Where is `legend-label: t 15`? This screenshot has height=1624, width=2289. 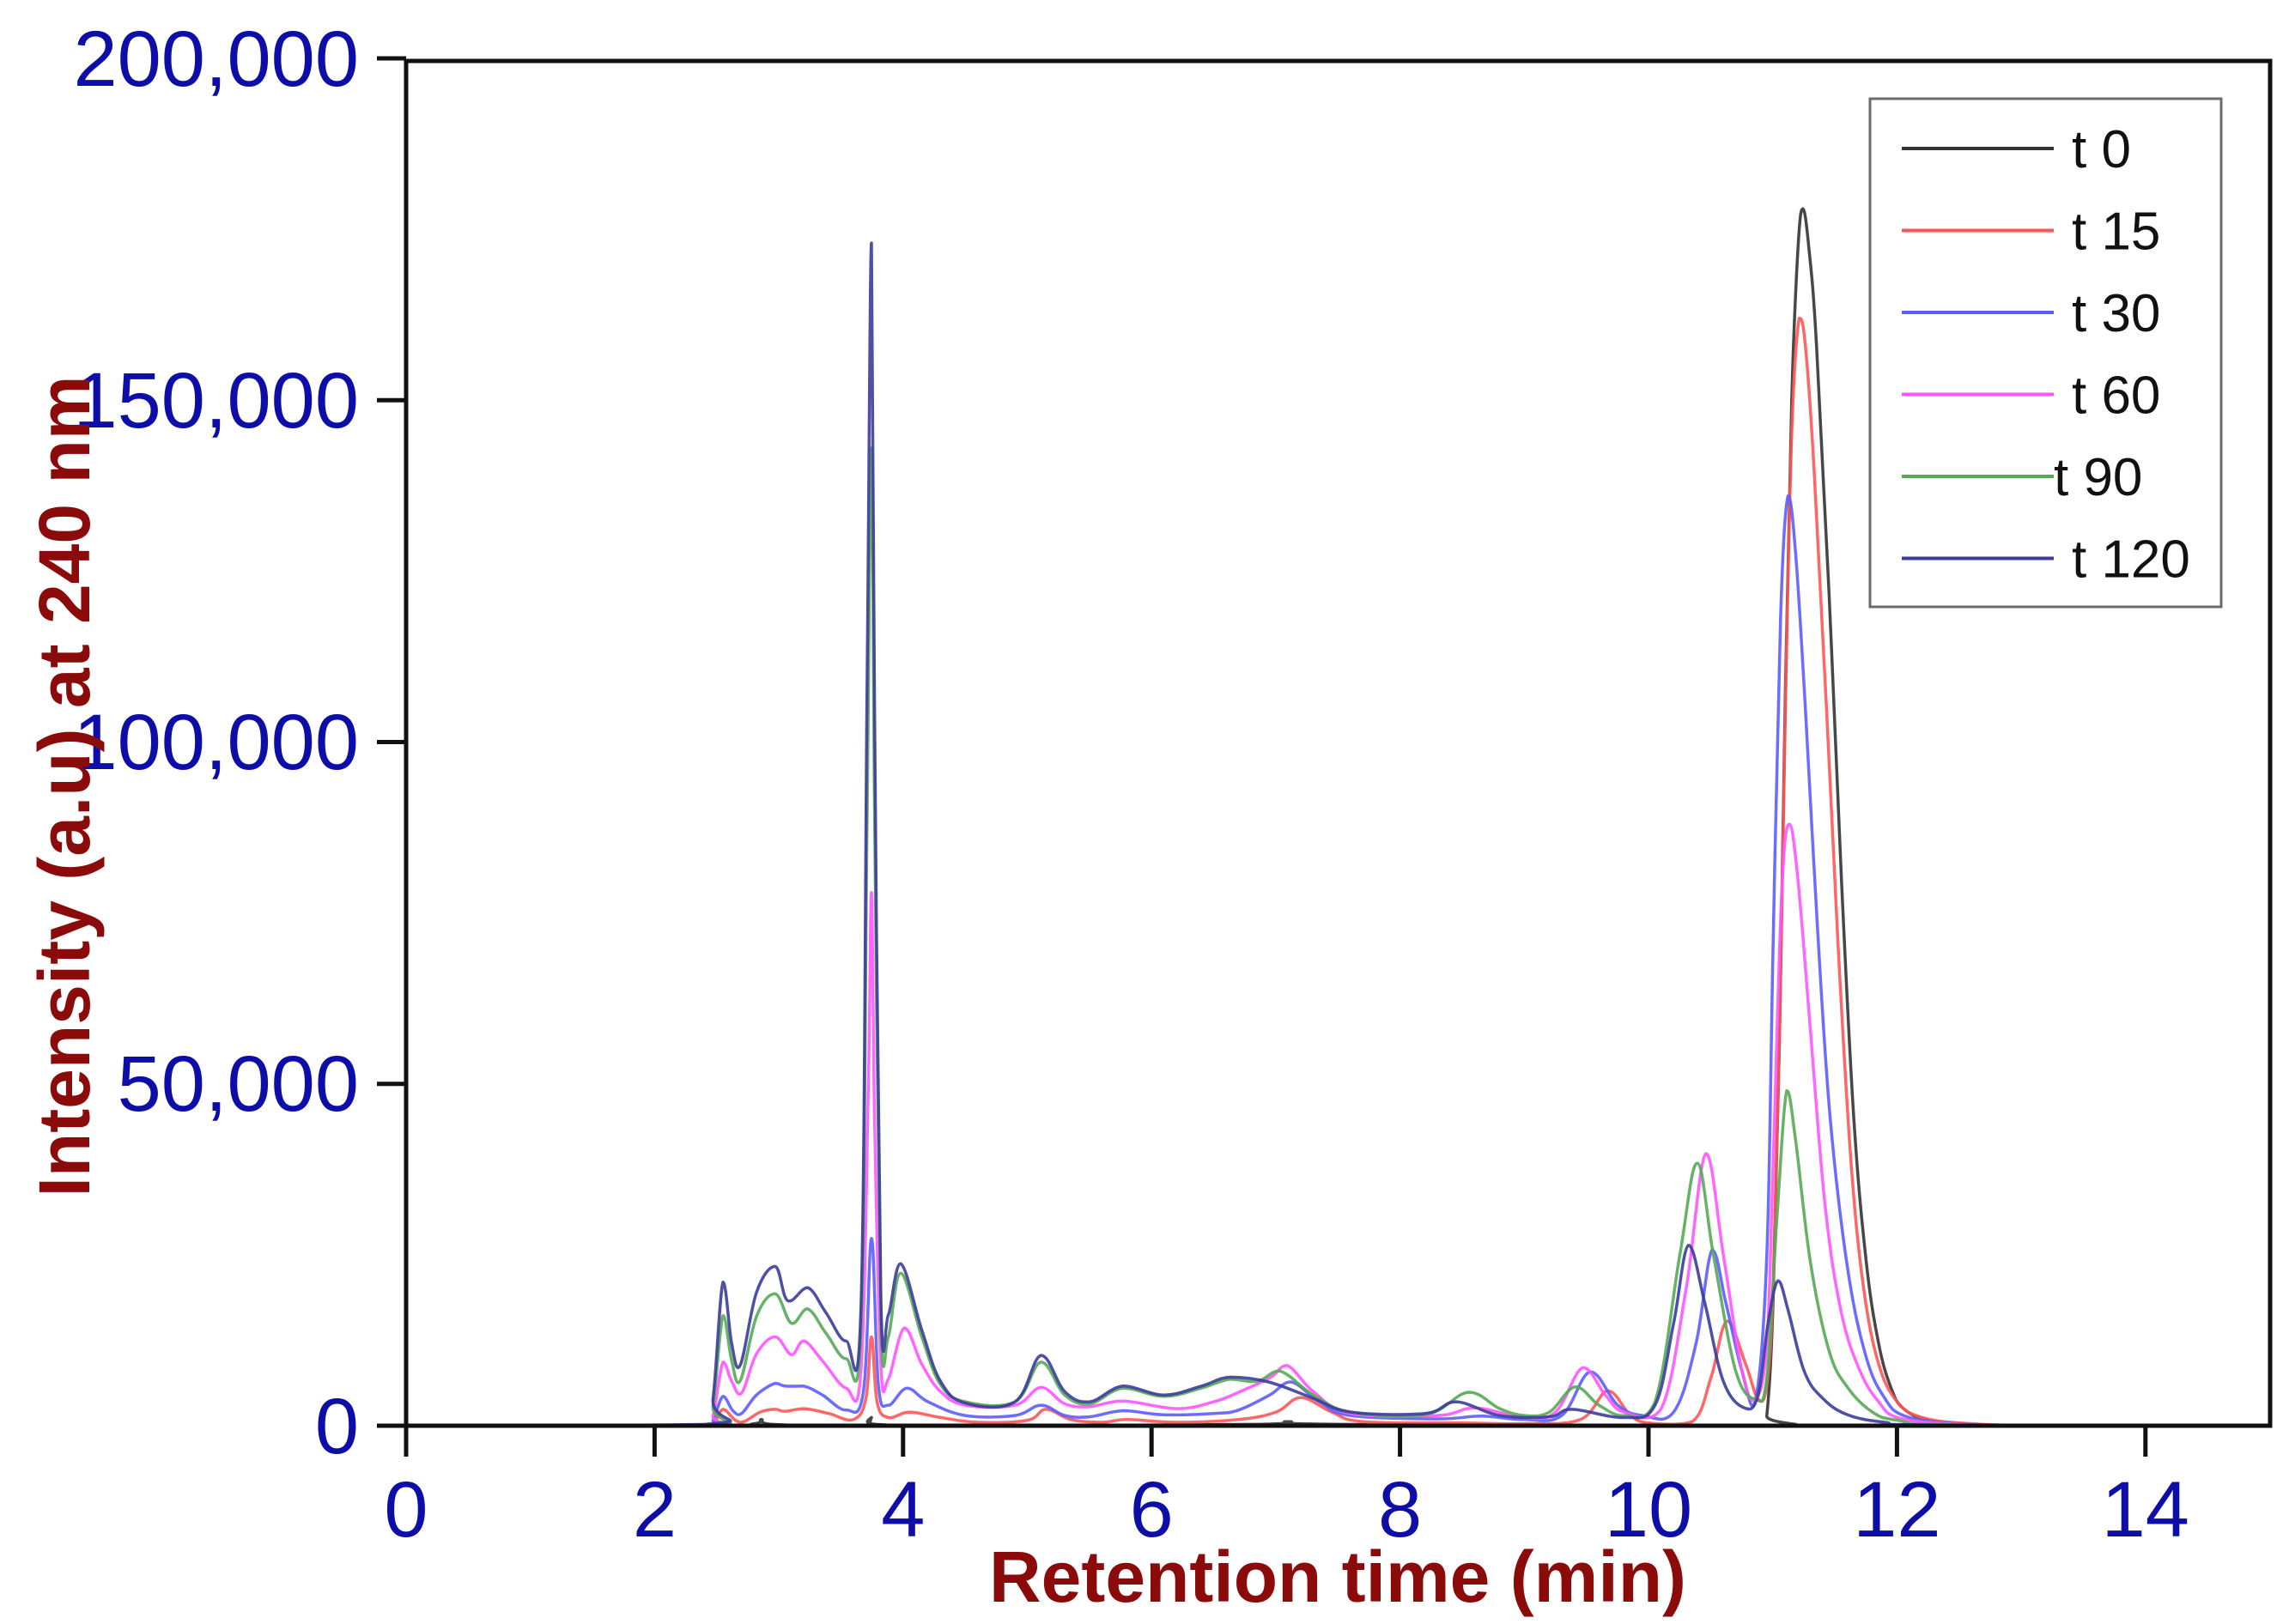
legend-label: t 15 is located at coordinates (2116, 232).